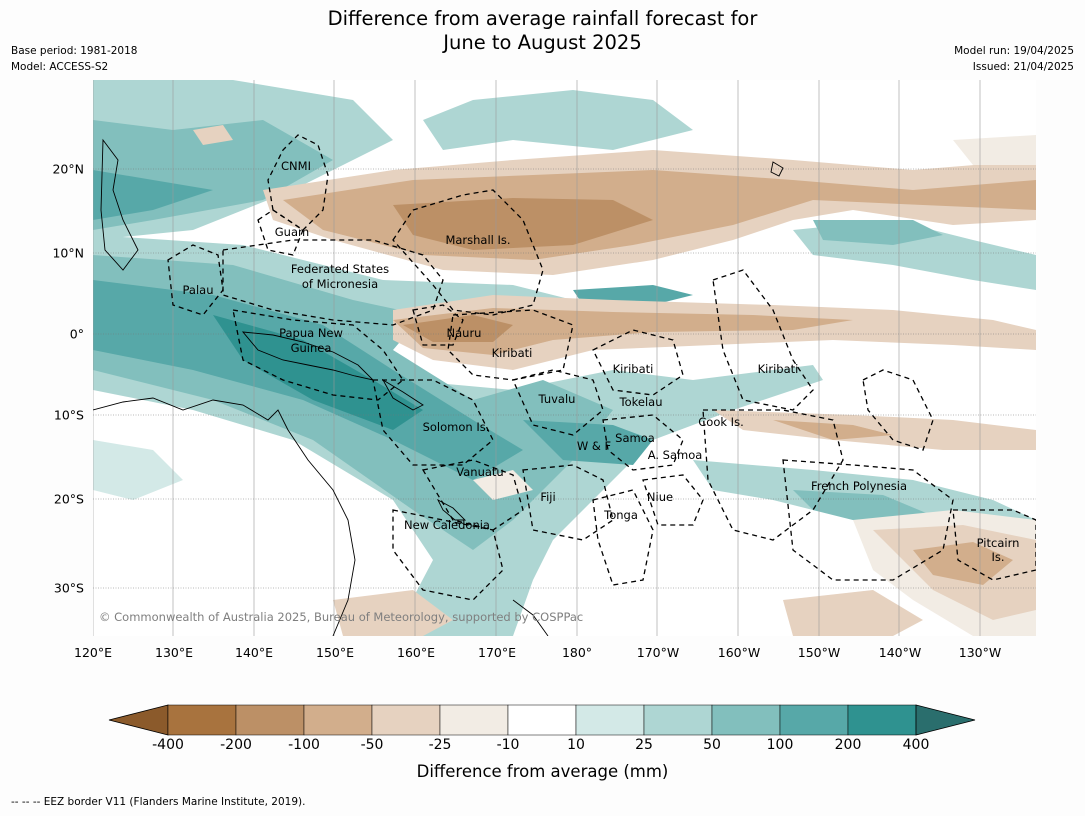 The height and width of the screenshot is (816, 1085). What do you see at coordinates (644, 745) in the screenshot?
I see `colorbar-tick-label: 25` at bounding box center [644, 745].